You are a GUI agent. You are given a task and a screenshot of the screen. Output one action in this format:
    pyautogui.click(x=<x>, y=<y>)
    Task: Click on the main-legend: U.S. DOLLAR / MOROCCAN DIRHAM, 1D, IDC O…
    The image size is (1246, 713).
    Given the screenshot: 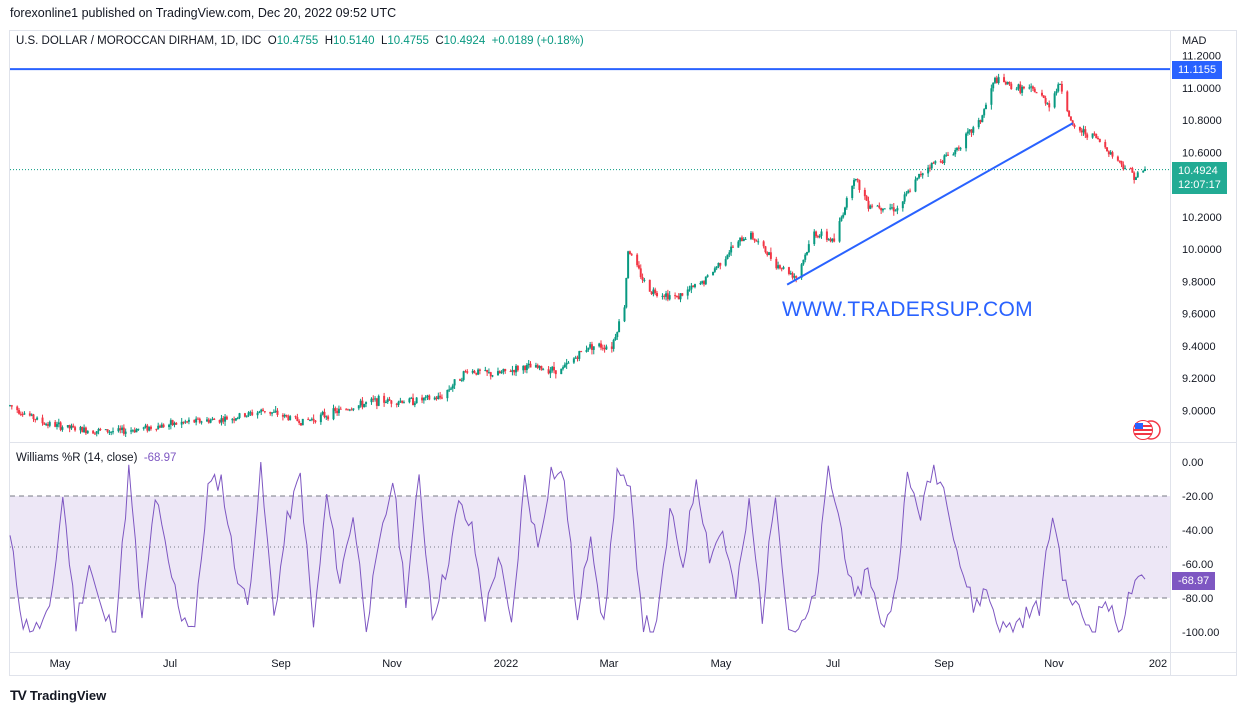 What is the action you would take?
    pyautogui.click(x=300, y=41)
    